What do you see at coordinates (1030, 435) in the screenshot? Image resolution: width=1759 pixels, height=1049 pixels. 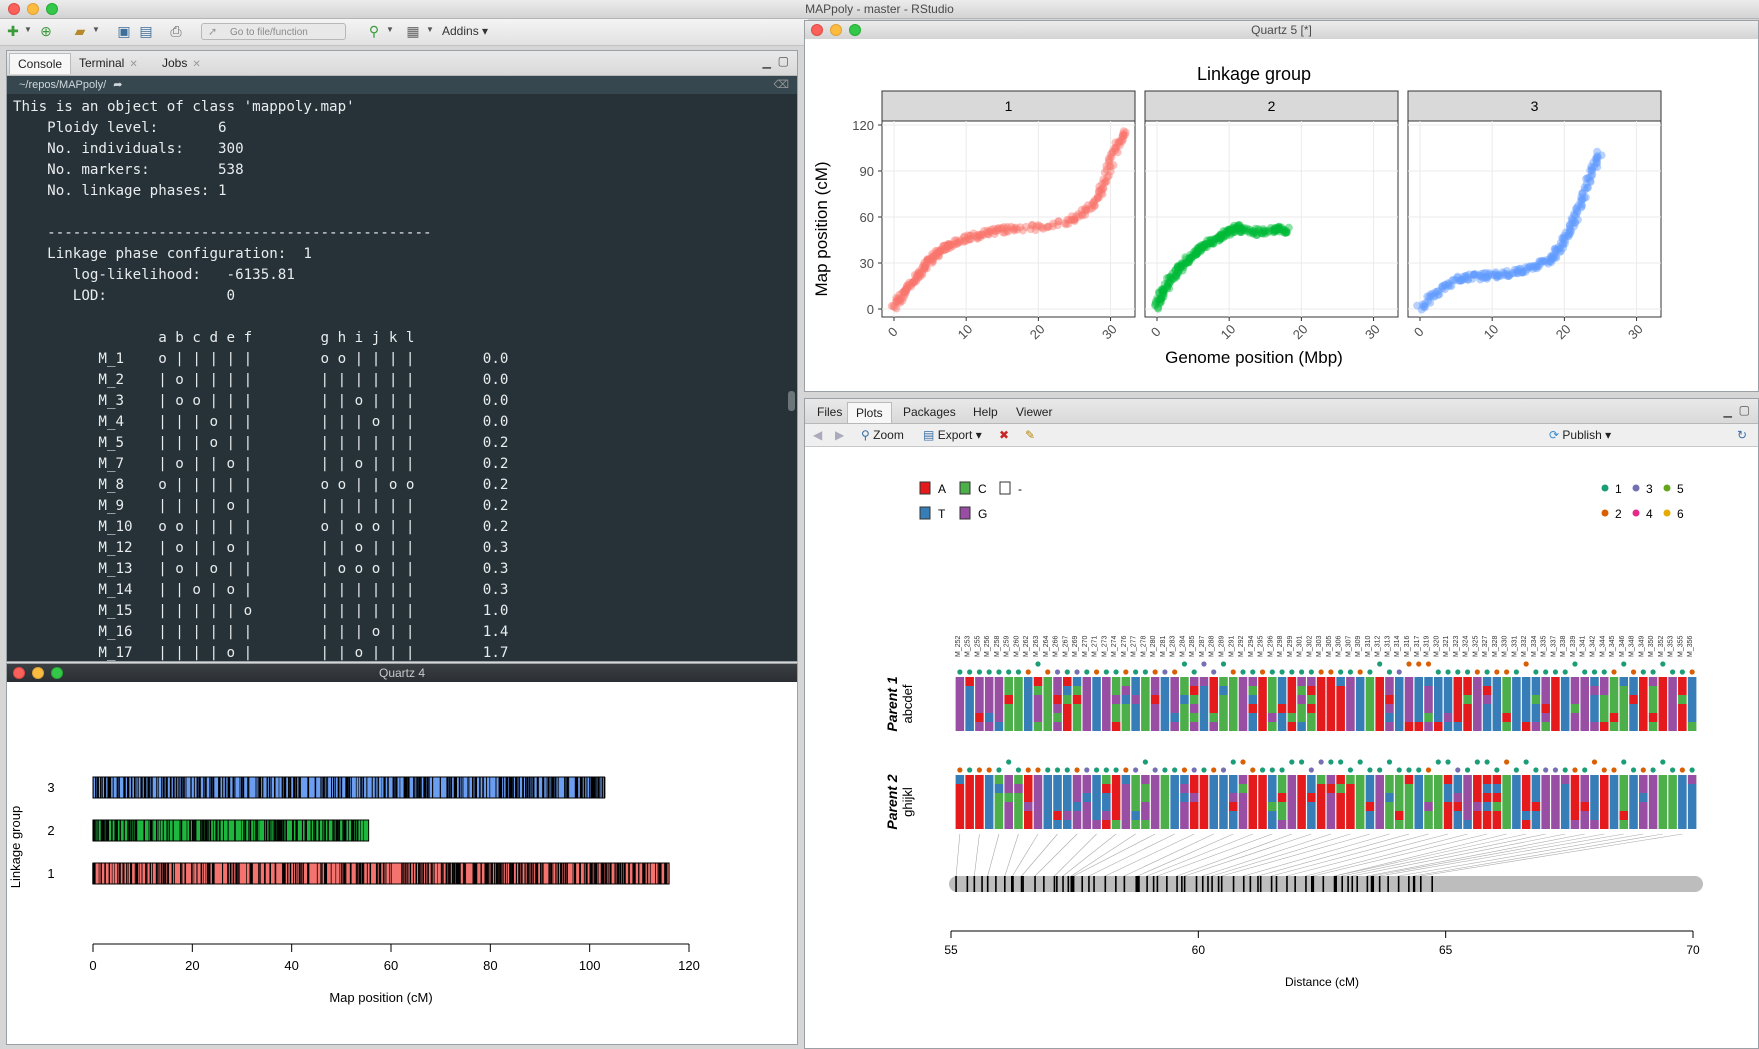 I see `broom-icon: ✎` at bounding box center [1030, 435].